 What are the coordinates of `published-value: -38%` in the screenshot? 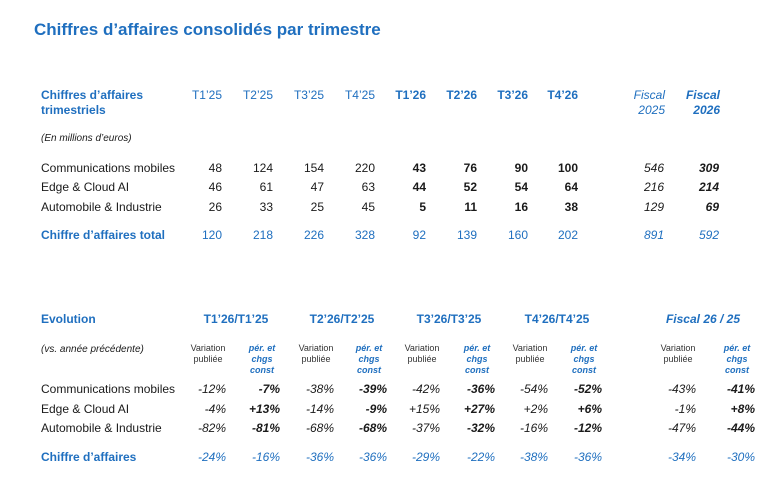 It's located at (319, 389).